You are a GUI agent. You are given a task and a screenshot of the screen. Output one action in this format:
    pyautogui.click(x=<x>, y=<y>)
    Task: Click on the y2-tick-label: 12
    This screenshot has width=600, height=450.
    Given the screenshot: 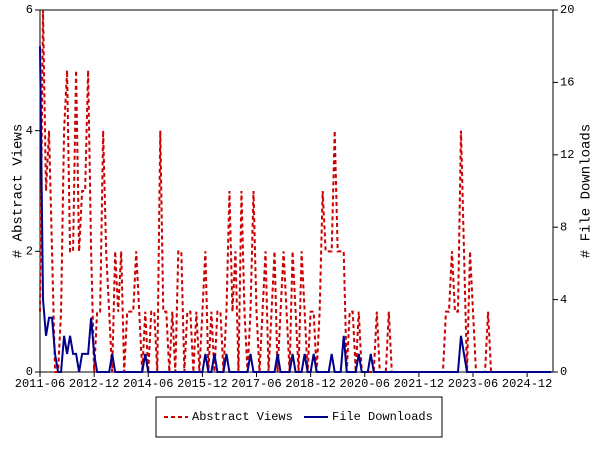 What is the action you would take?
    pyautogui.click(x=567, y=155)
    